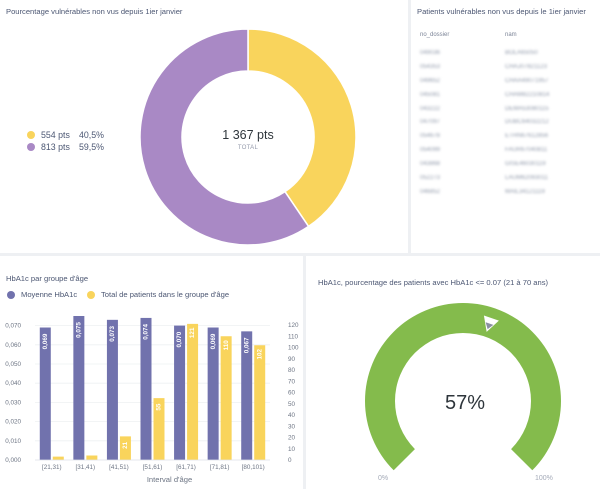 Image resolution: width=600 pixels, height=489 pixels. What do you see at coordinates (507, 178) in the screenshot?
I see `table-row: 052273 LAUM62093011` at bounding box center [507, 178].